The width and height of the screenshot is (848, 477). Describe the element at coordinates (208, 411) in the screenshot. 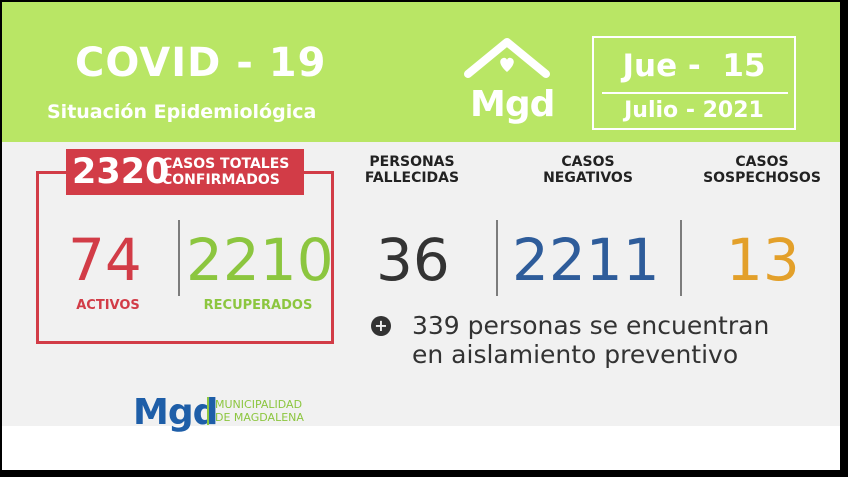

I see `footer-logo-divider` at that location.